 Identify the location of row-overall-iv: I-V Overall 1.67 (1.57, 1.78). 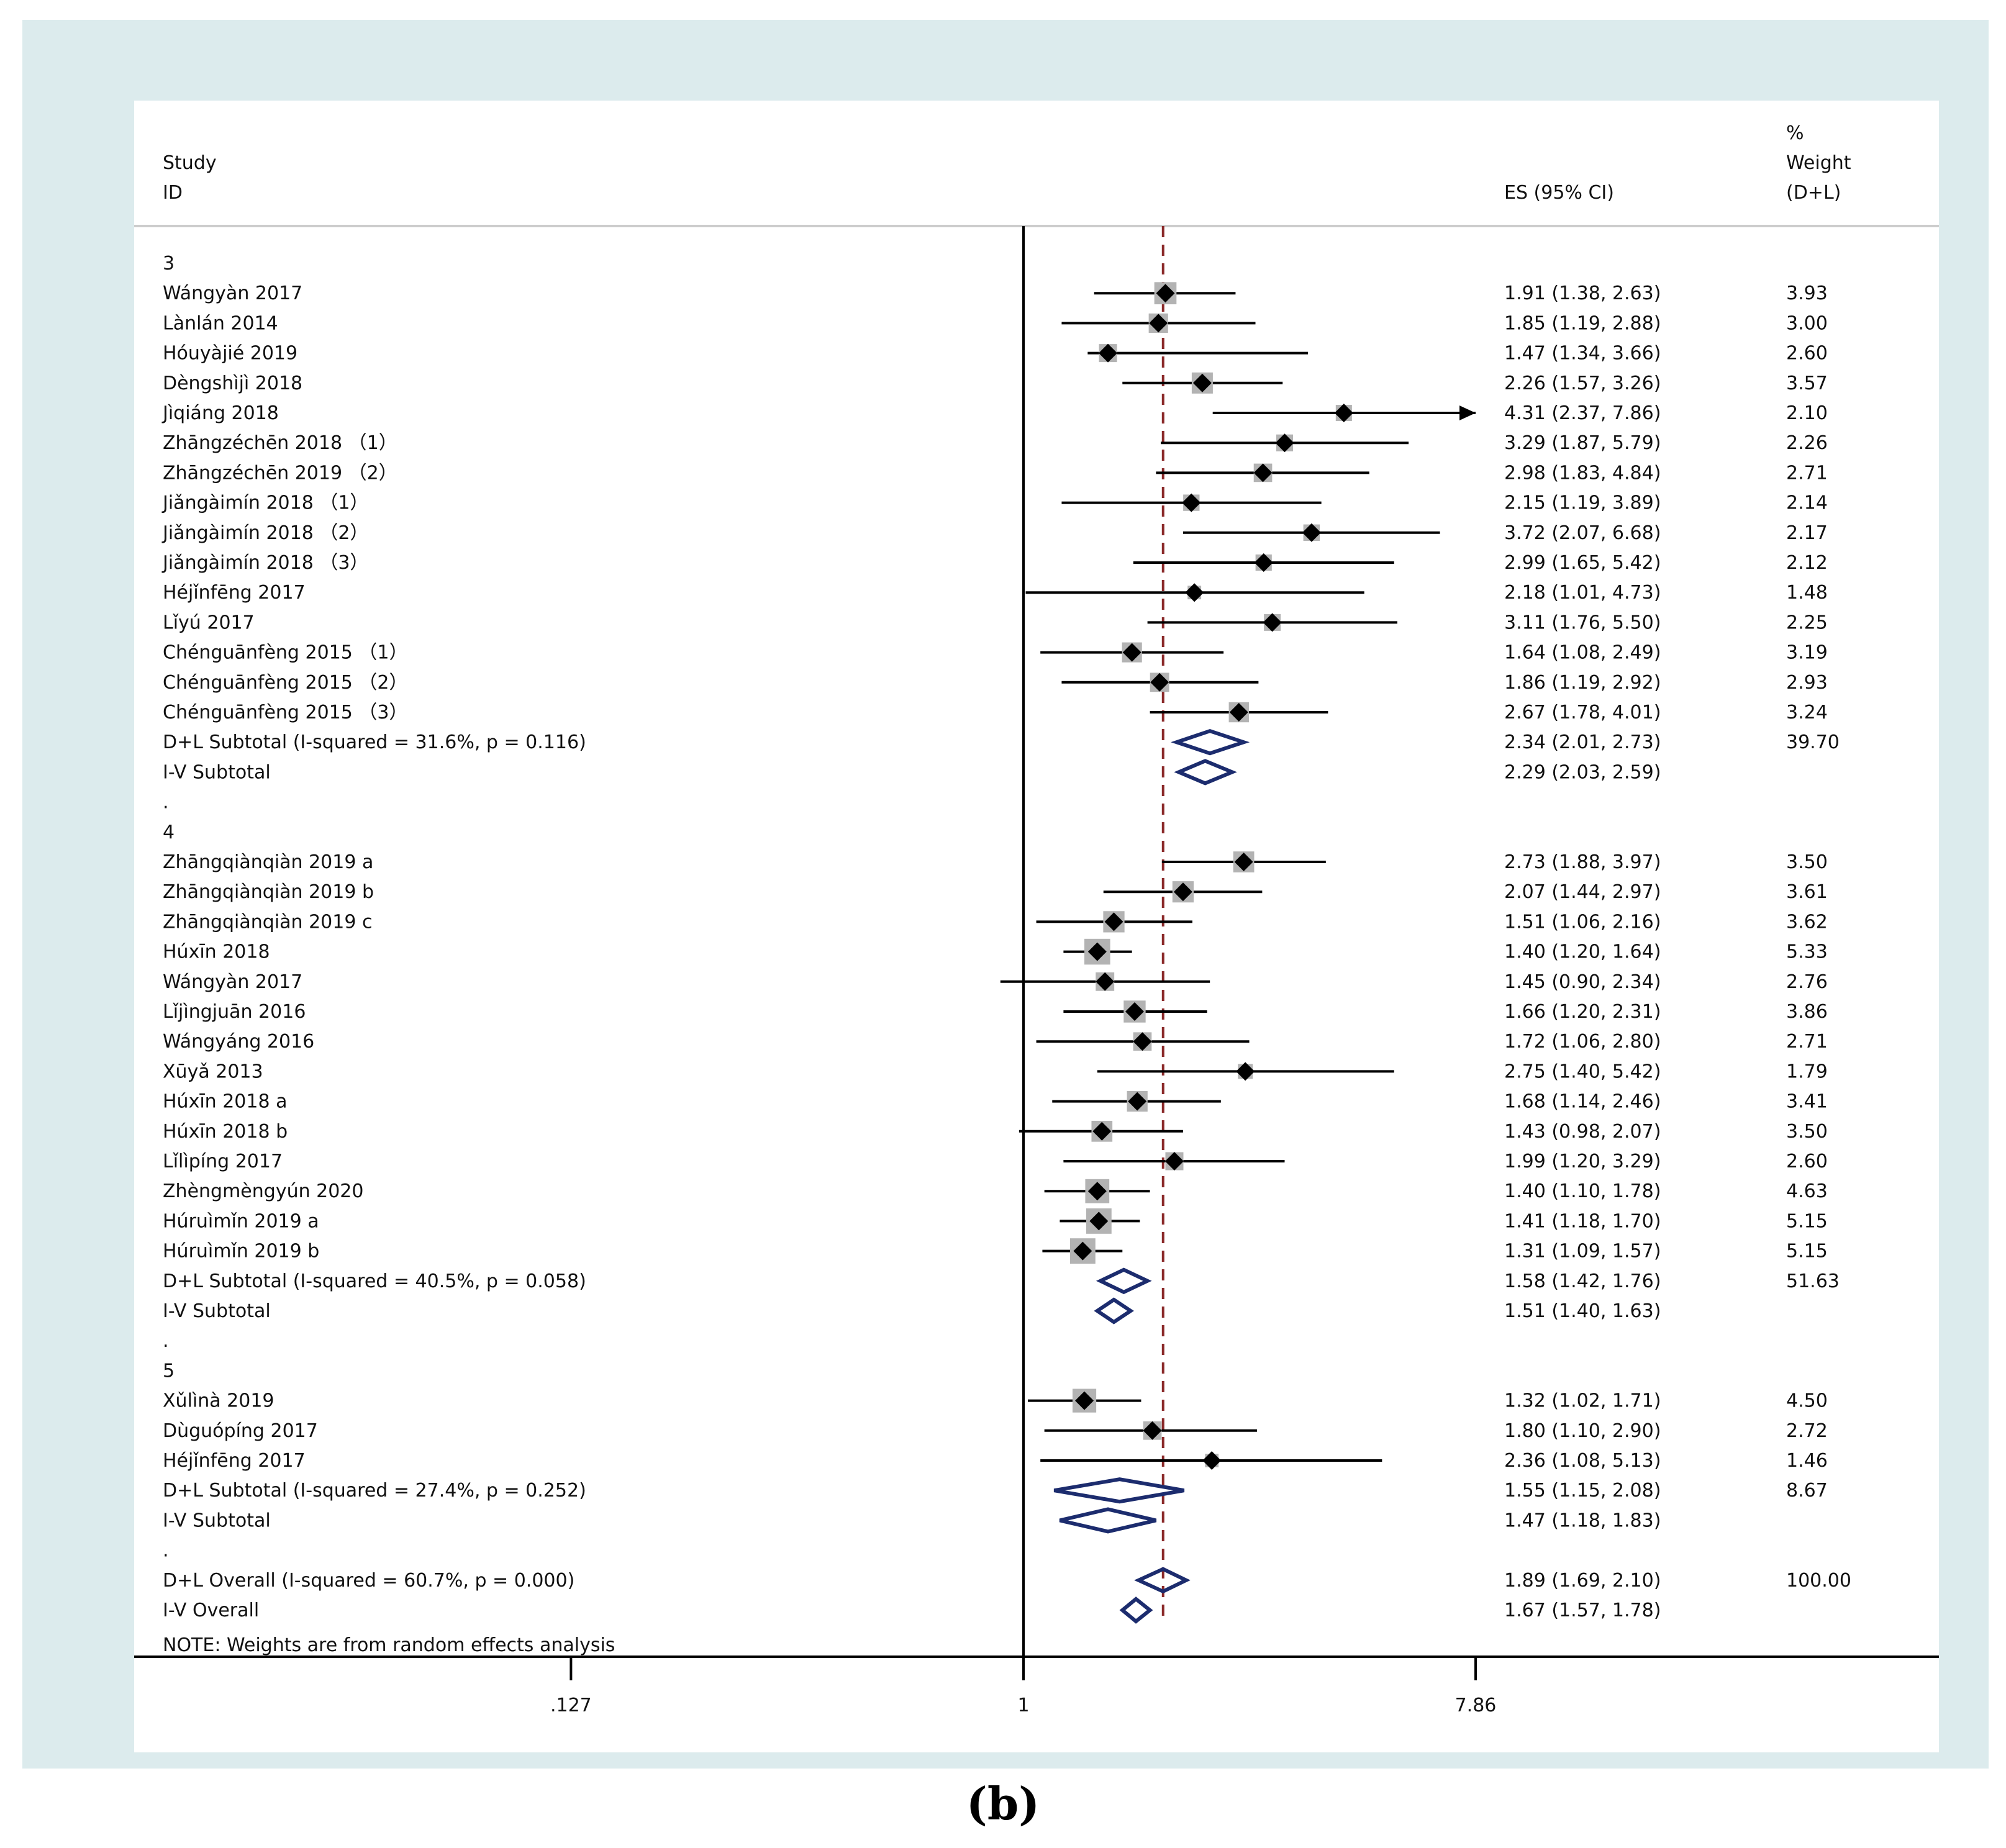
(912, 1611).